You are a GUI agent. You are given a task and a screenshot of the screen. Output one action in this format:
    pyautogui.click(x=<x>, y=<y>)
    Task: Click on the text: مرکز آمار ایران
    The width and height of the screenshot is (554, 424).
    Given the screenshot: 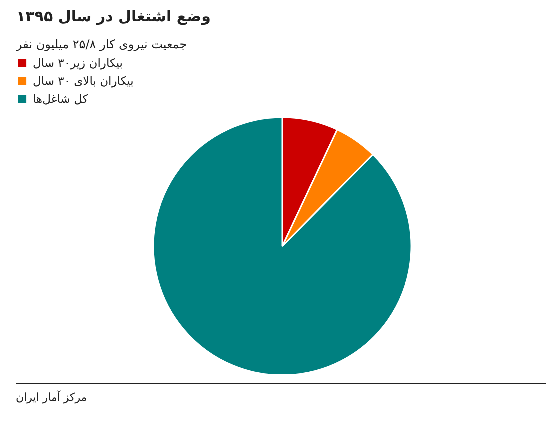 What is the action you would take?
    pyautogui.click(x=52, y=398)
    